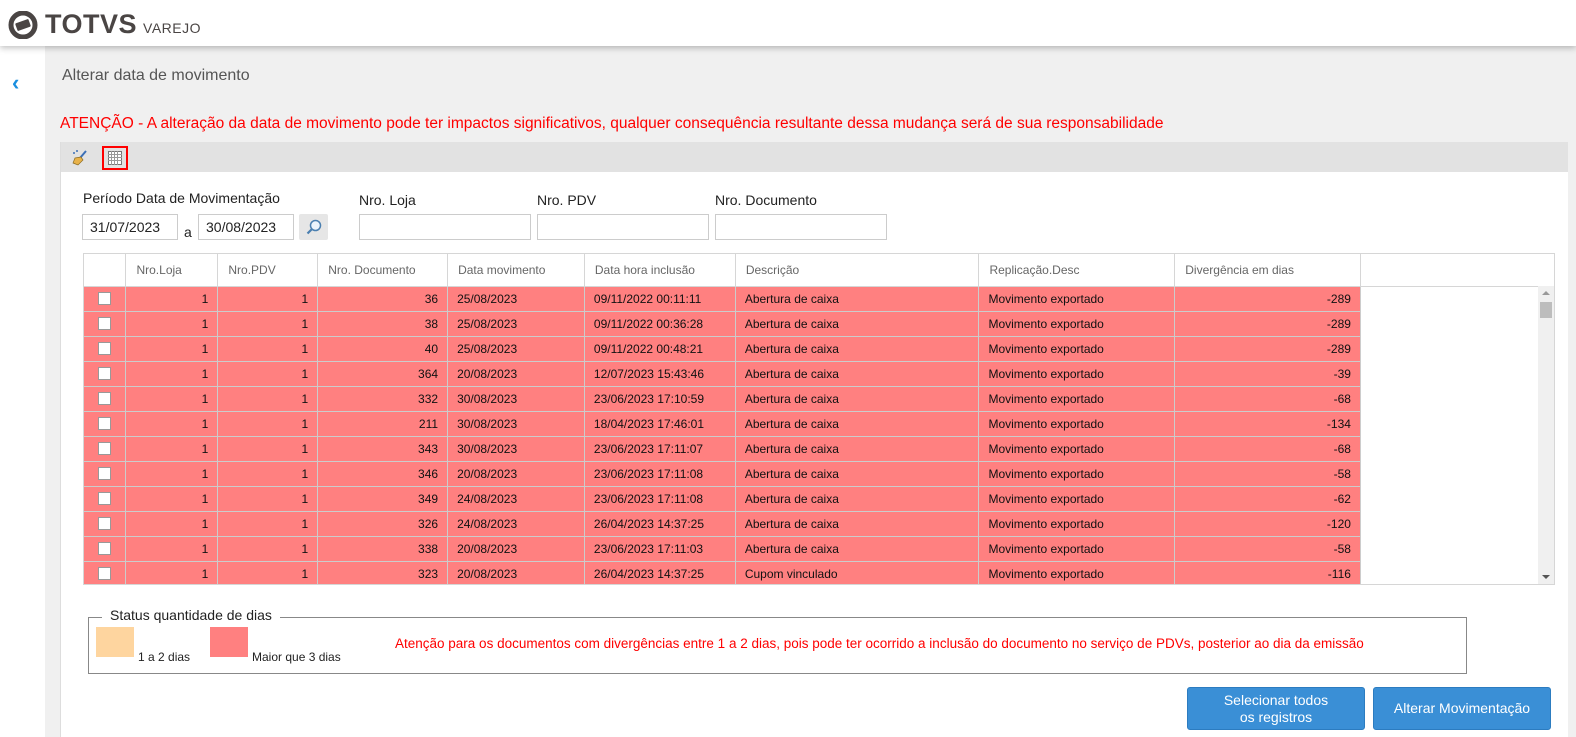 The height and width of the screenshot is (737, 1576). Describe the element at coordinates (16, 82) in the screenshot. I see `back-chevron-icon: ‹` at that location.